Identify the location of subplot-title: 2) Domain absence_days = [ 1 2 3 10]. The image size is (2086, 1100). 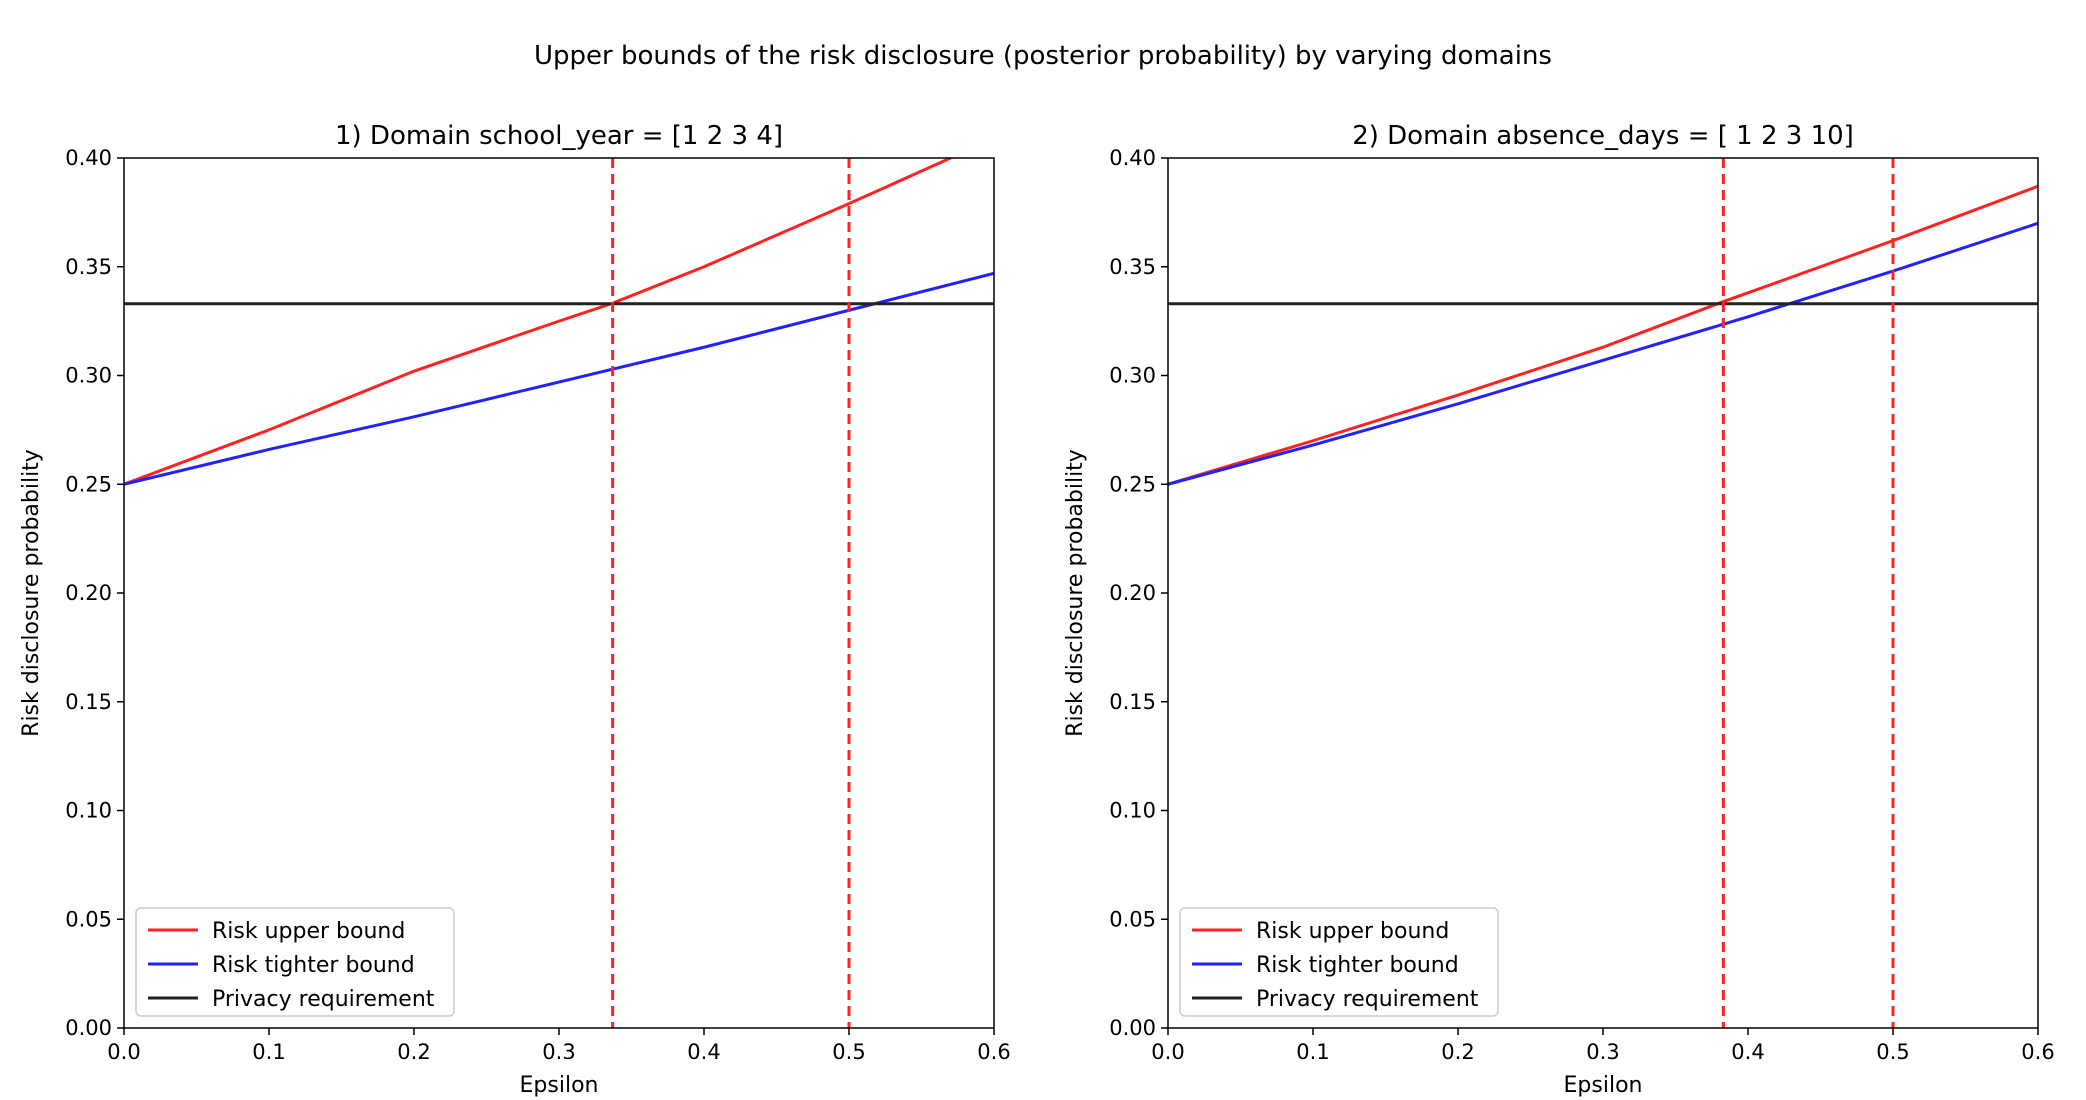
(1603, 136).